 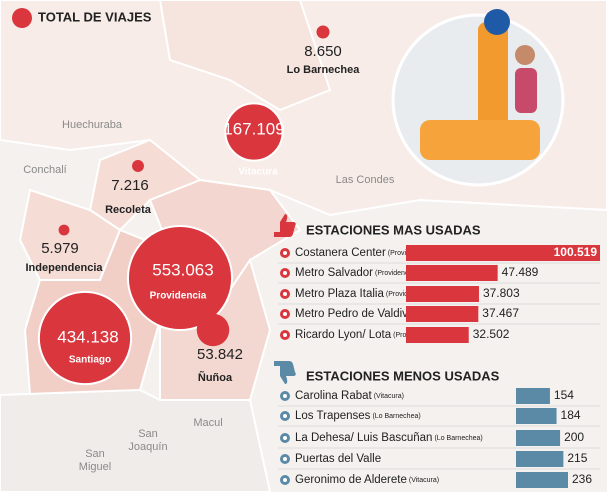 What do you see at coordinates (182, 269) in the screenshot?
I see `bubble-value: 553.063` at bounding box center [182, 269].